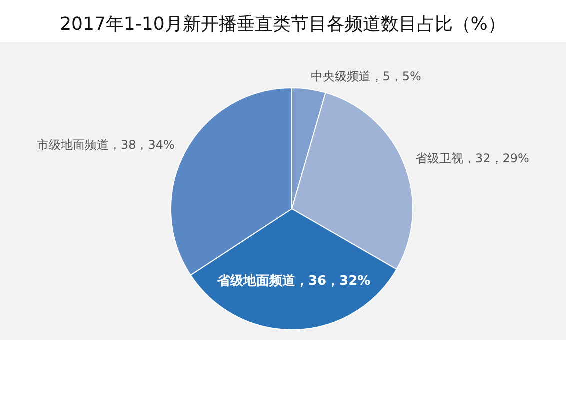  What do you see at coordinates (293, 282) in the screenshot?
I see `slice-label: 省级地面频道，36，32%` at bounding box center [293, 282].